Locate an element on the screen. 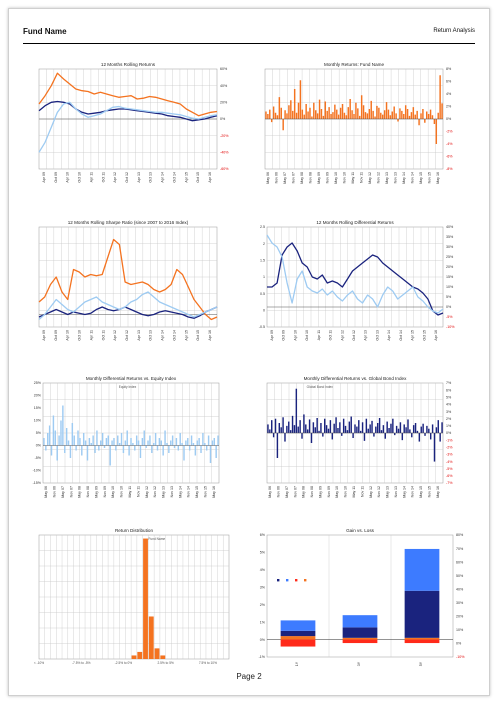  x-tick-label: Apr 11 is located at coordinates (319, 335).